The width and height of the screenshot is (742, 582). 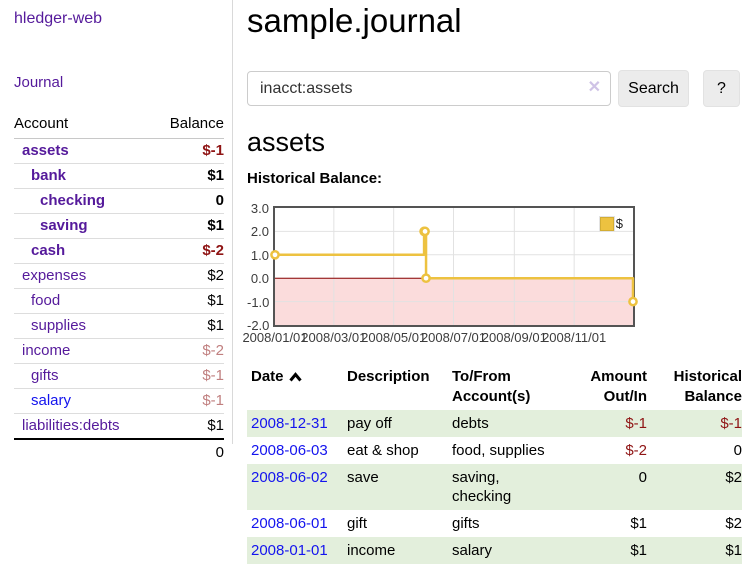 What do you see at coordinates (58, 18) in the screenshot?
I see `app-title-link: hledger-web` at bounding box center [58, 18].